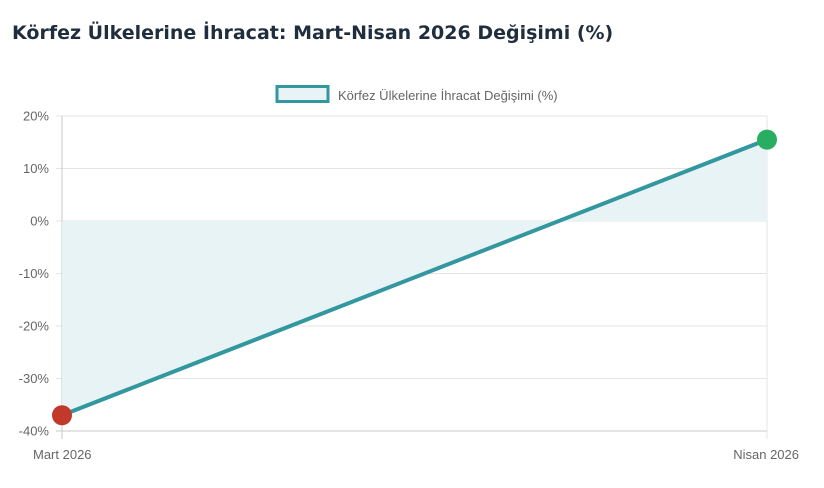 The width and height of the screenshot is (824, 488). I want to click on chart-legend: Körfez Ülkelerine İhracat Değişimi (%), so click(416, 94).